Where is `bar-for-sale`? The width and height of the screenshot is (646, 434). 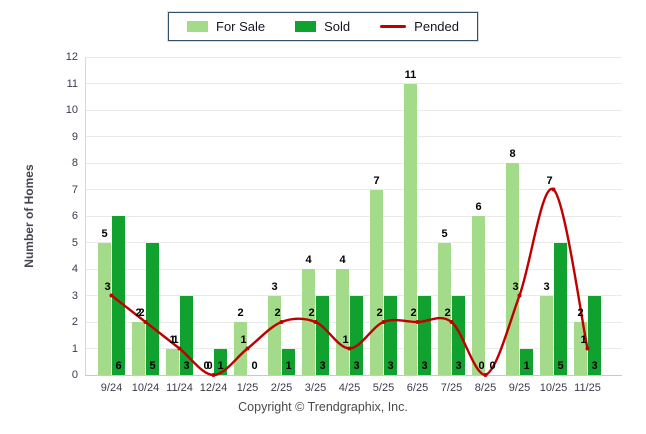
bar-for-sale is located at coordinates (104, 308).